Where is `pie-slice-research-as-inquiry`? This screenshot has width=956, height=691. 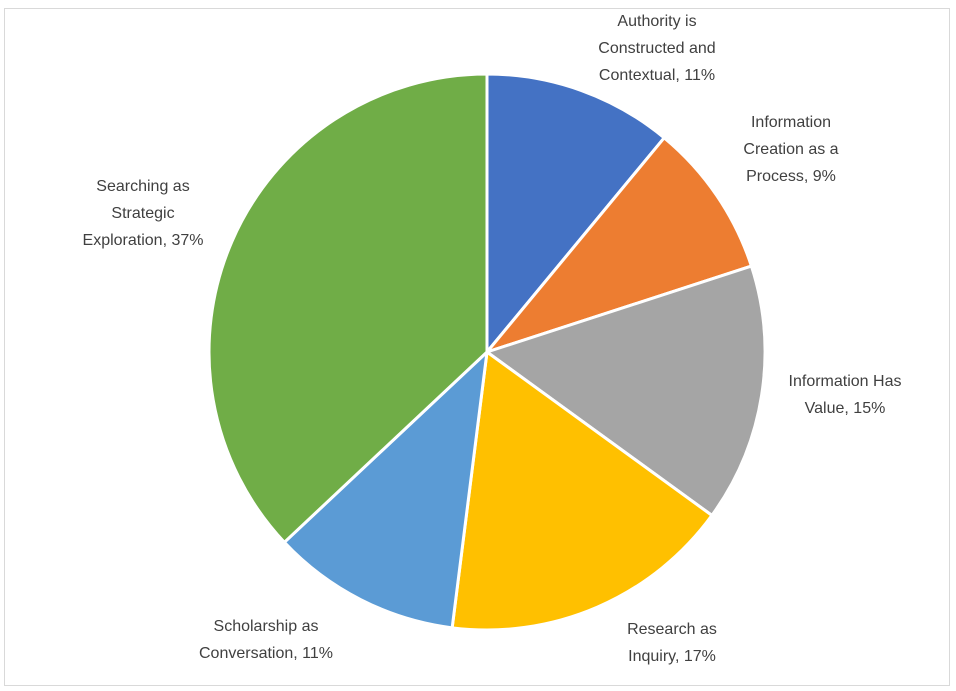 pie-slice-research-as-inquiry is located at coordinates (582, 491).